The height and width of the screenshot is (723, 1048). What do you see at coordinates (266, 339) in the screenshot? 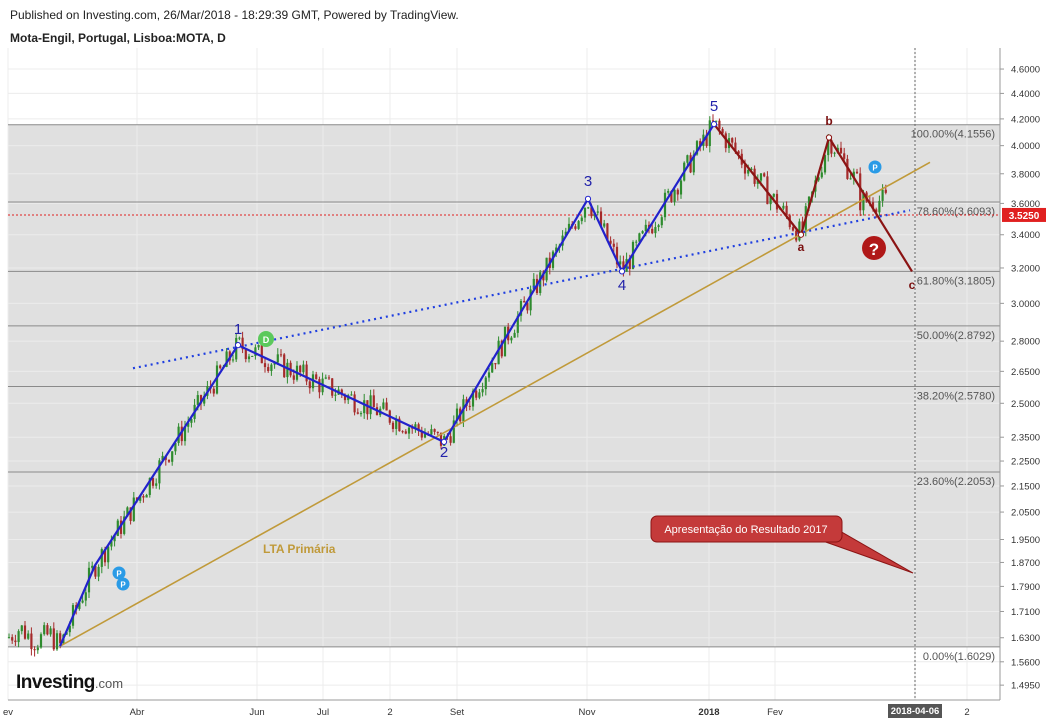
I see `dividend-badge-icon` at bounding box center [266, 339].